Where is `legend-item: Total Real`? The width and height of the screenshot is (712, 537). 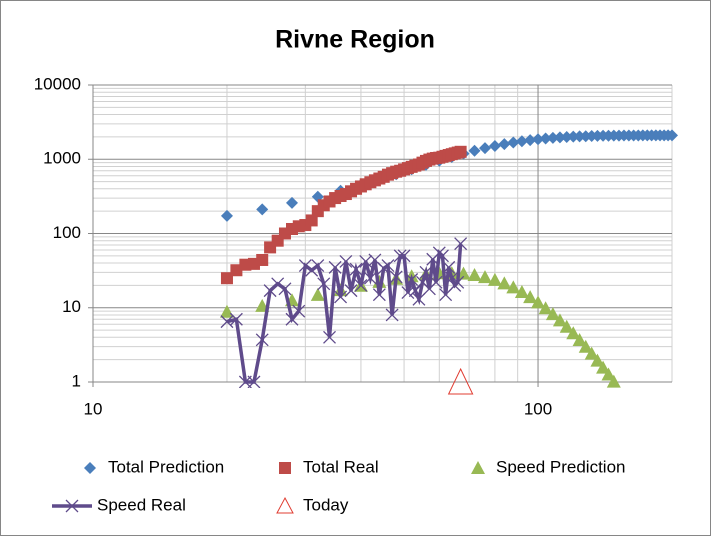
legend-item: Total Real is located at coordinates (329, 466).